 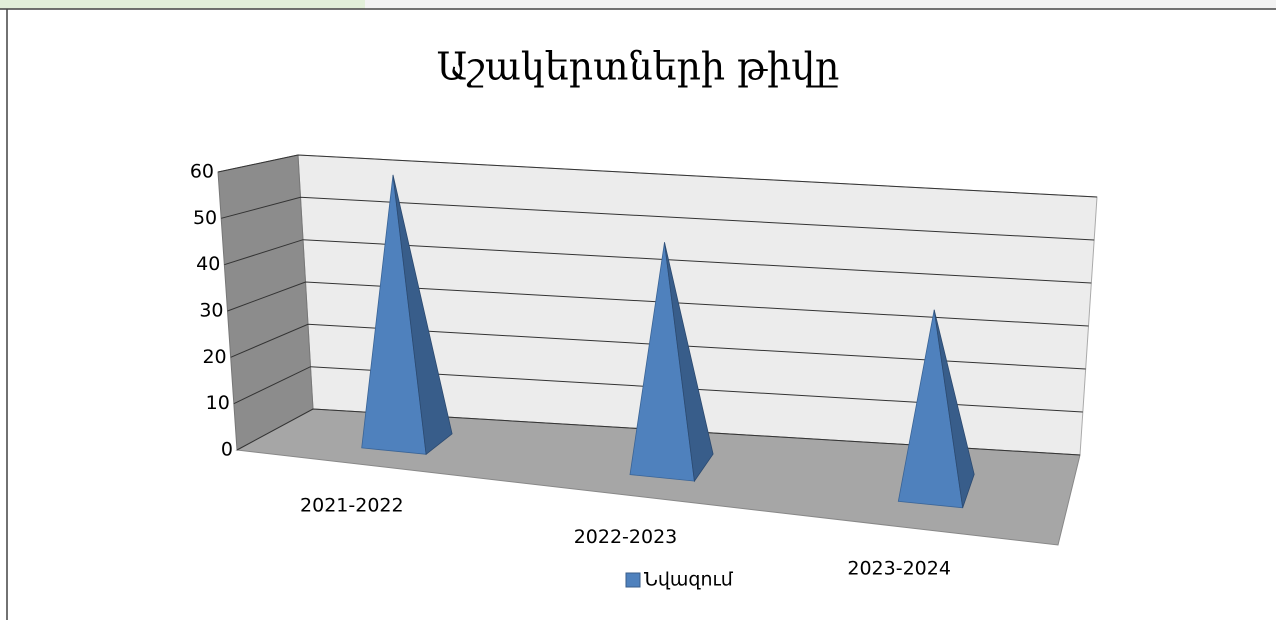 I want to click on x-tick-label: 2023-2024, so click(x=899, y=569).